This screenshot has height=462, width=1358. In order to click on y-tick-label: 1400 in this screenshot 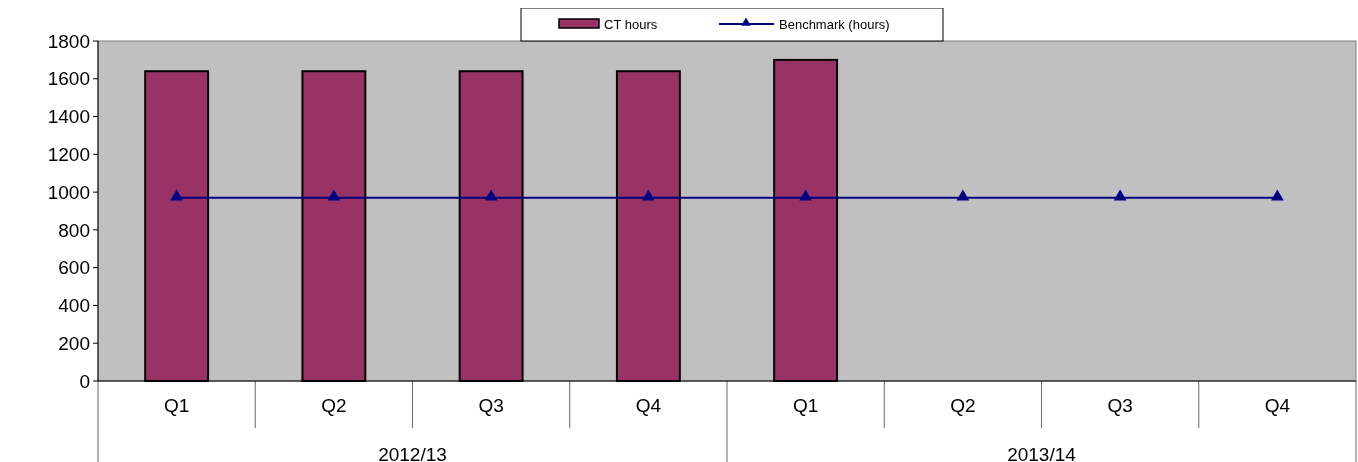, I will do `click(68, 117)`.